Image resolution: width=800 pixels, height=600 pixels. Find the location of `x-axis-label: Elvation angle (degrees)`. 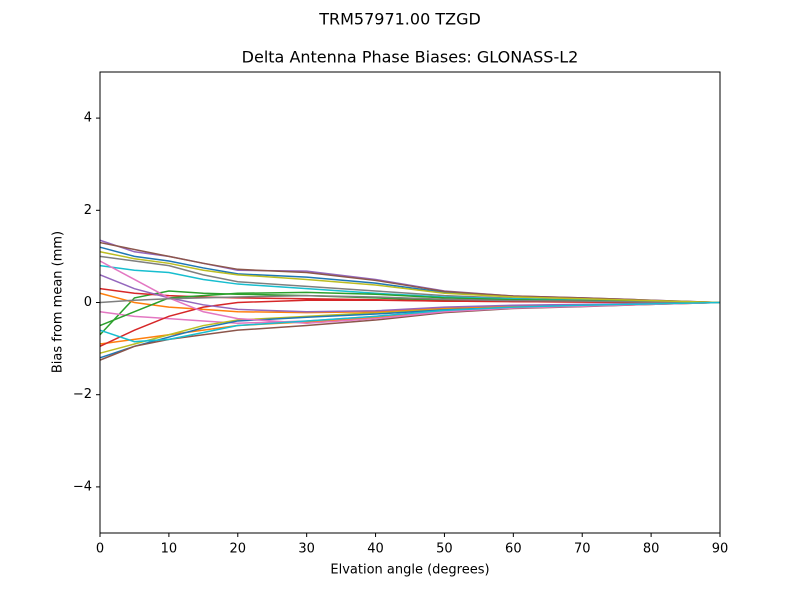

x-axis-label: Elvation angle (degrees) is located at coordinates (409, 570).